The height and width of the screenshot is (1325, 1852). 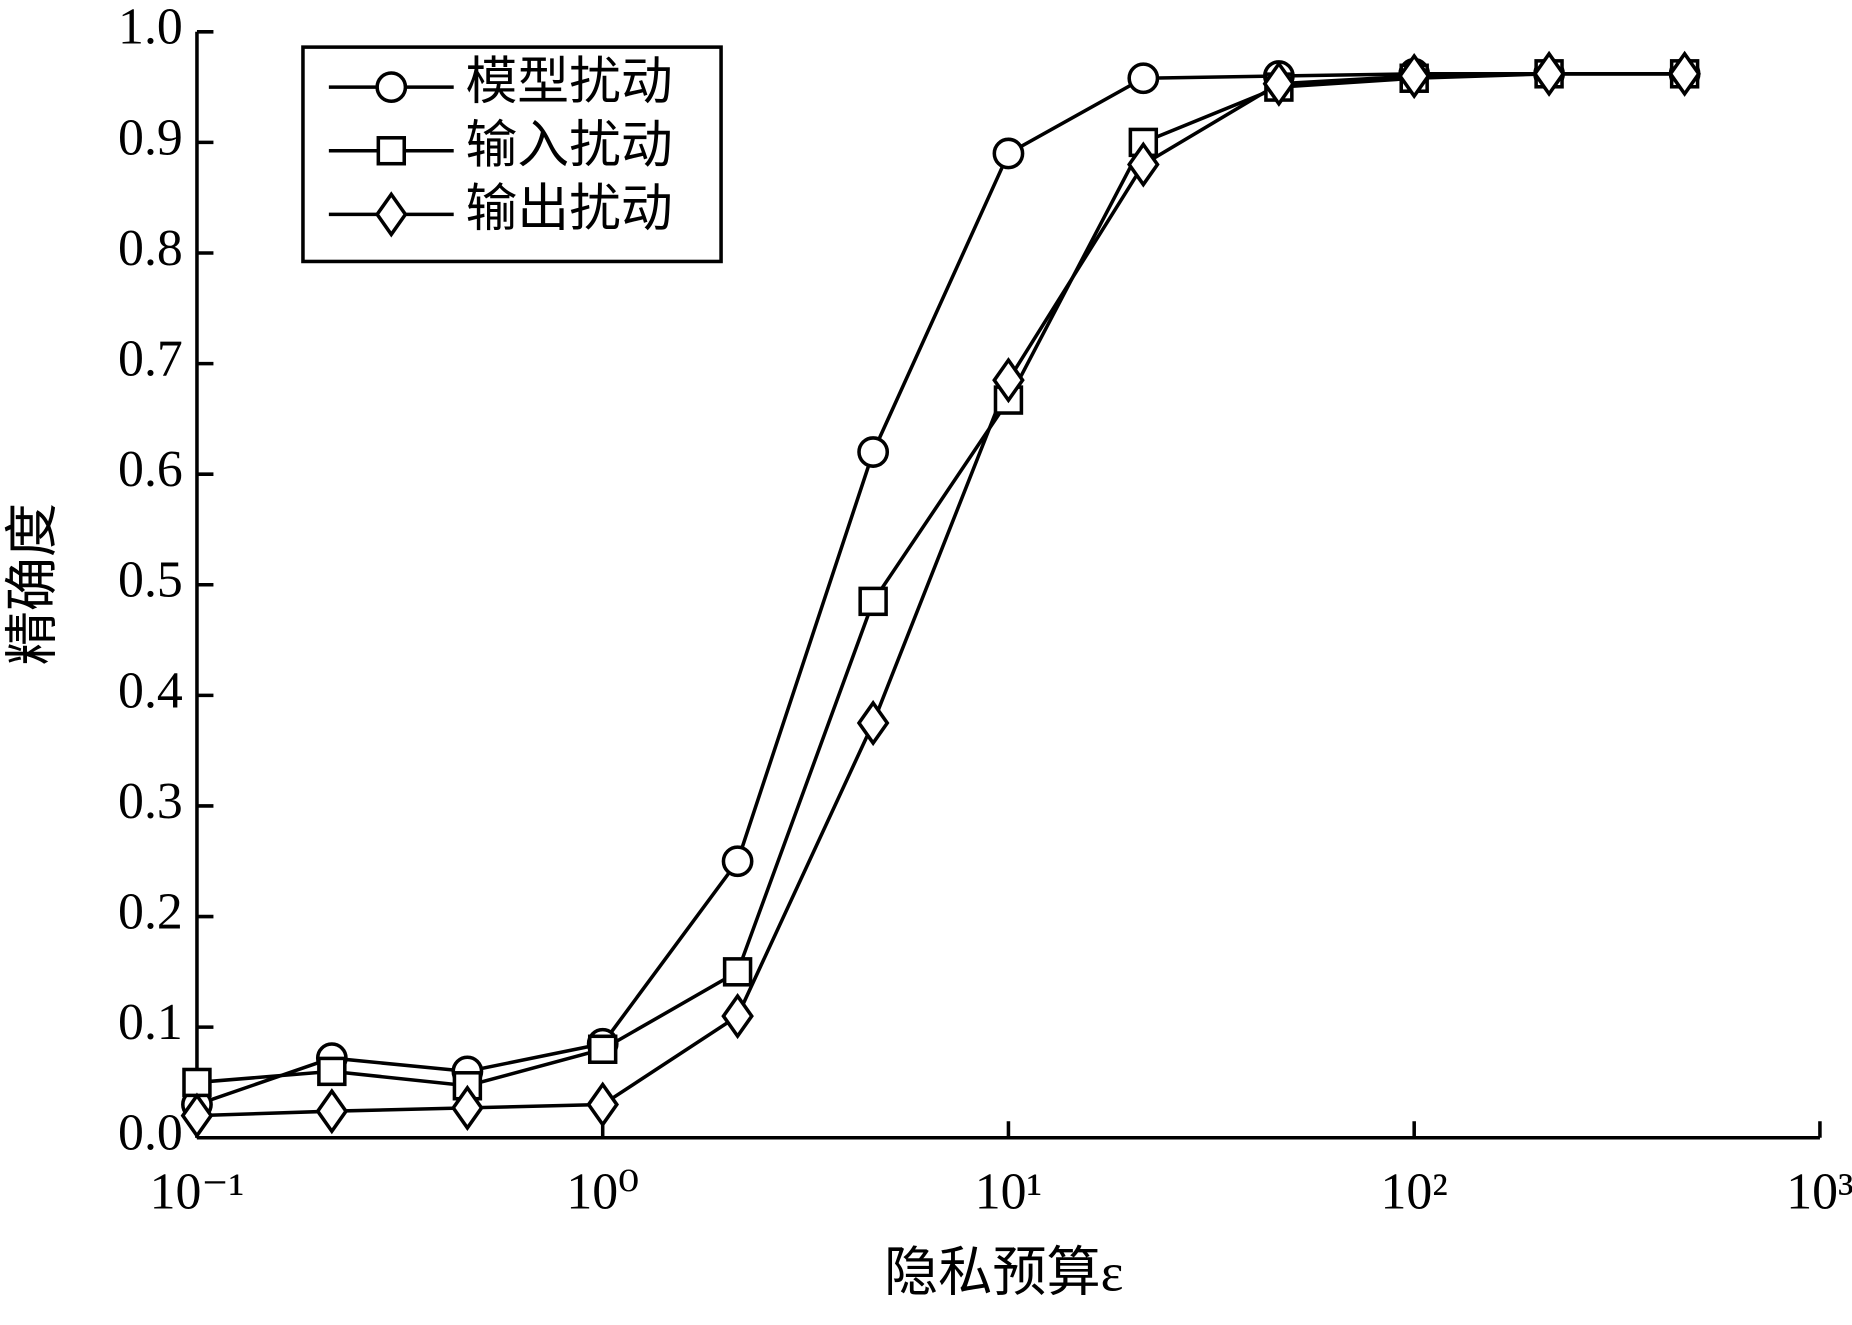 I want to click on y-tick-label: 0.0, so click(x=150, y=1133).